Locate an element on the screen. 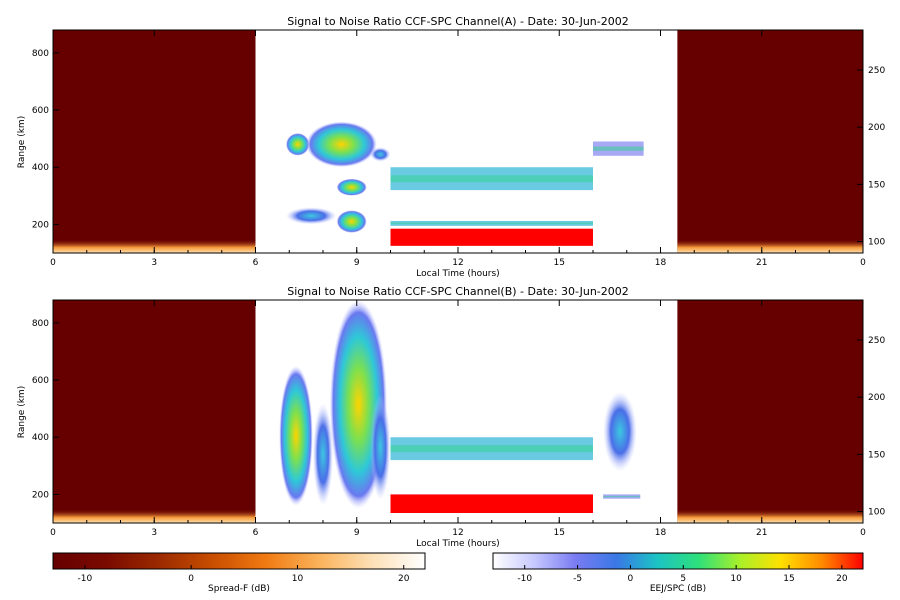 The image size is (900, 600). panel-a-xlabel: Local Time (hours) is located at coordinates (457, 274).